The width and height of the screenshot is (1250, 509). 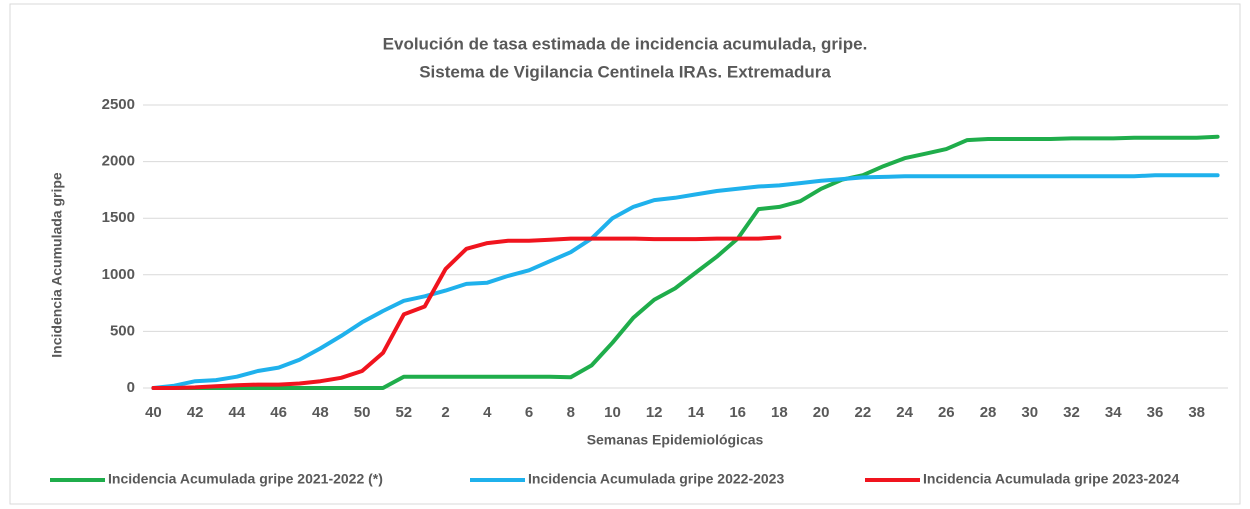 What do you see at coordinates (1071, 412) in the screenshot?
I see `x-tick-label: 32` at bounding box center [1071, 412].